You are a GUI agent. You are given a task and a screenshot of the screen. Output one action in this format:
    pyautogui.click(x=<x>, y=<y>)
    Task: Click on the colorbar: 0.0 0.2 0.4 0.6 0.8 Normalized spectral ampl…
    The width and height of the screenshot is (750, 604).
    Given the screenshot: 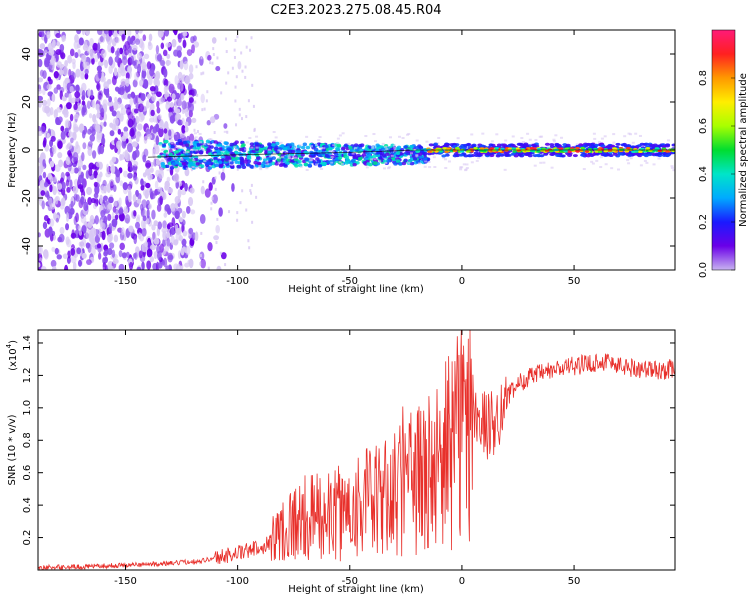 What is the action you would take?
    pyautogui.click(x=723, y=153)
    